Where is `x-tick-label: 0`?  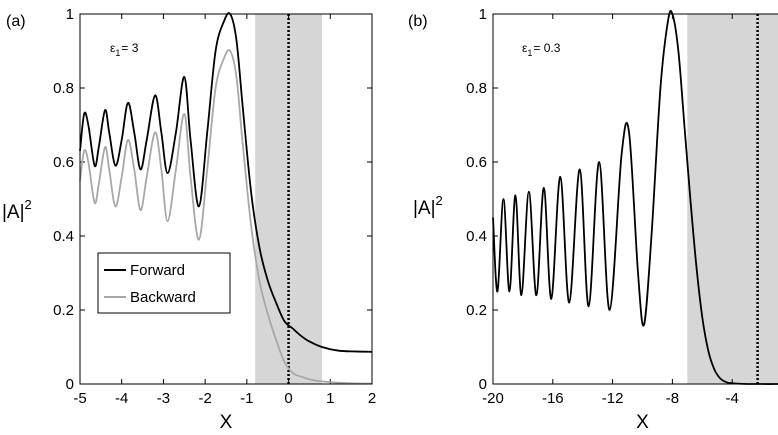
x-tick-label: 0 is located at coordinates (288, 398).